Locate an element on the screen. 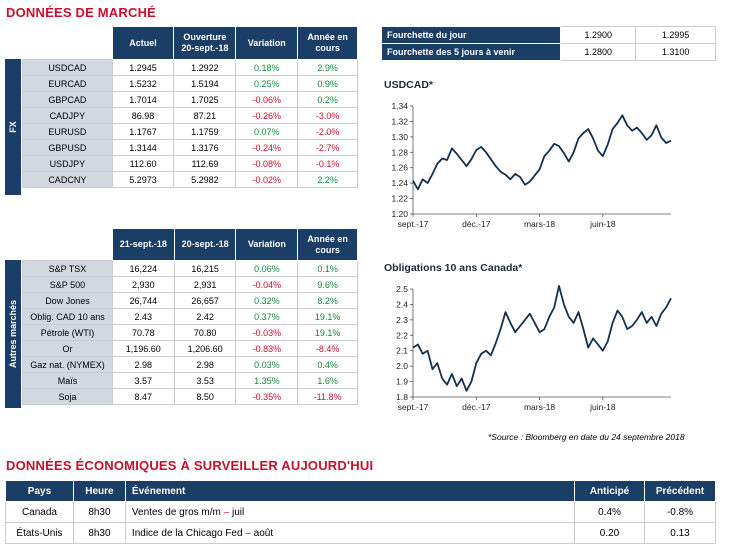 This screenshot has height=554, width=731. economic-expected: 0.20 is located at coordinates (609, 533).